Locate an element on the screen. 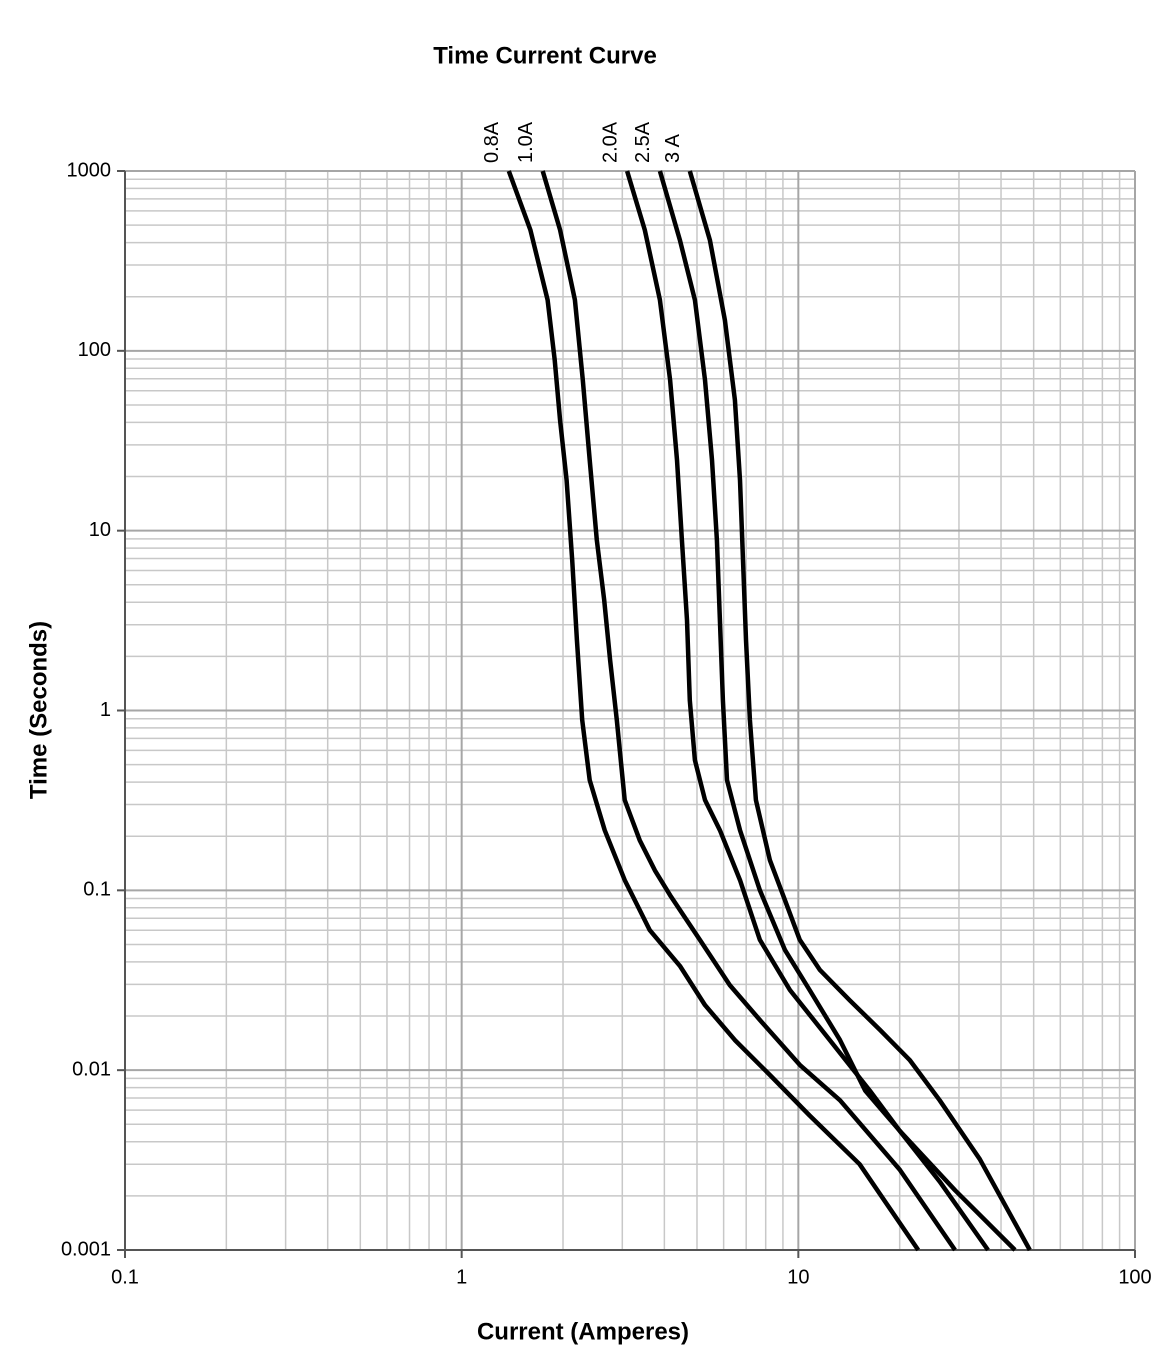 The height and width of the screenshot is (1362, 1166). y-axis-label: Time (Seconds) is located at coordinates (38, 710).